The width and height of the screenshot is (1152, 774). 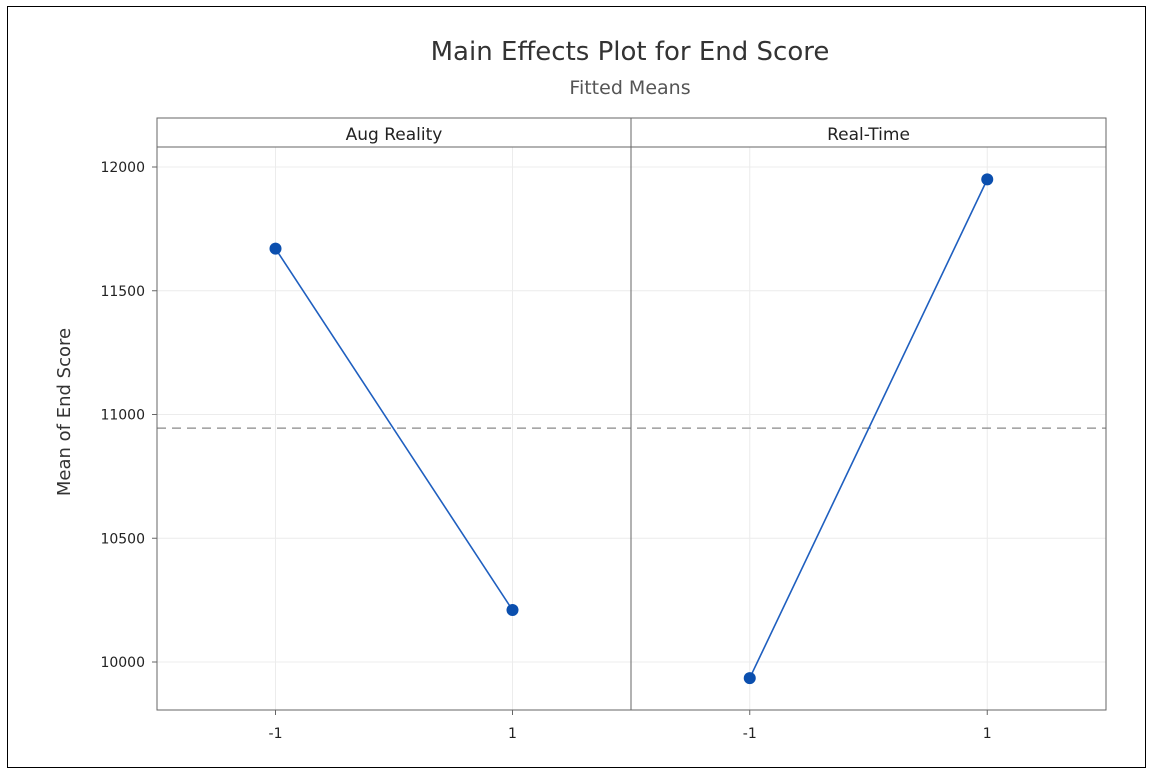 What do you see at coordinates (122, 416) in the screenshot?
I see `y-tick-label: 11000` at bounding box center [122, 416].